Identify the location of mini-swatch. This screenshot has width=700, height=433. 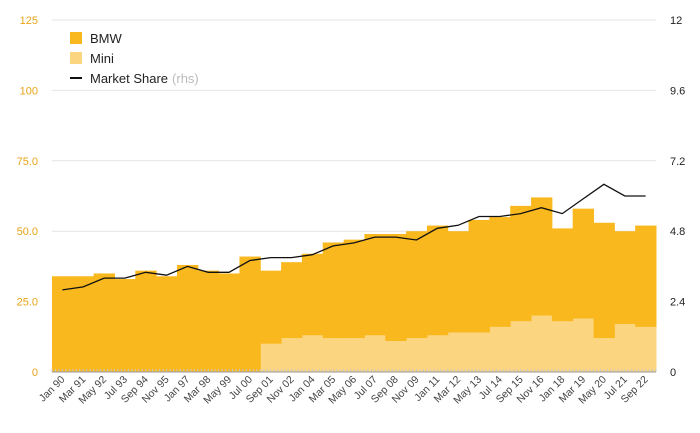
(76, 58).